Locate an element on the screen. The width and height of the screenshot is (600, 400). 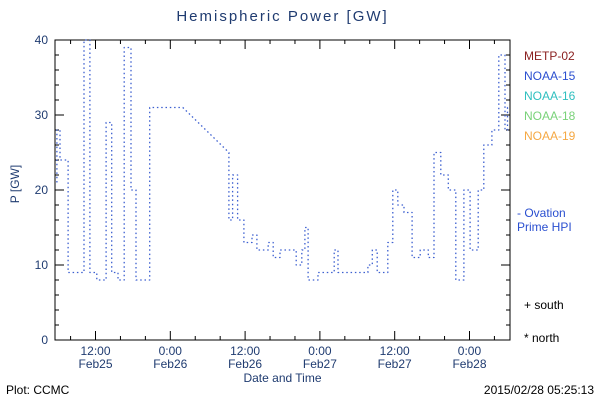
chart-title: Hemispheric Power [GW] is located at coordinates (282, 16).